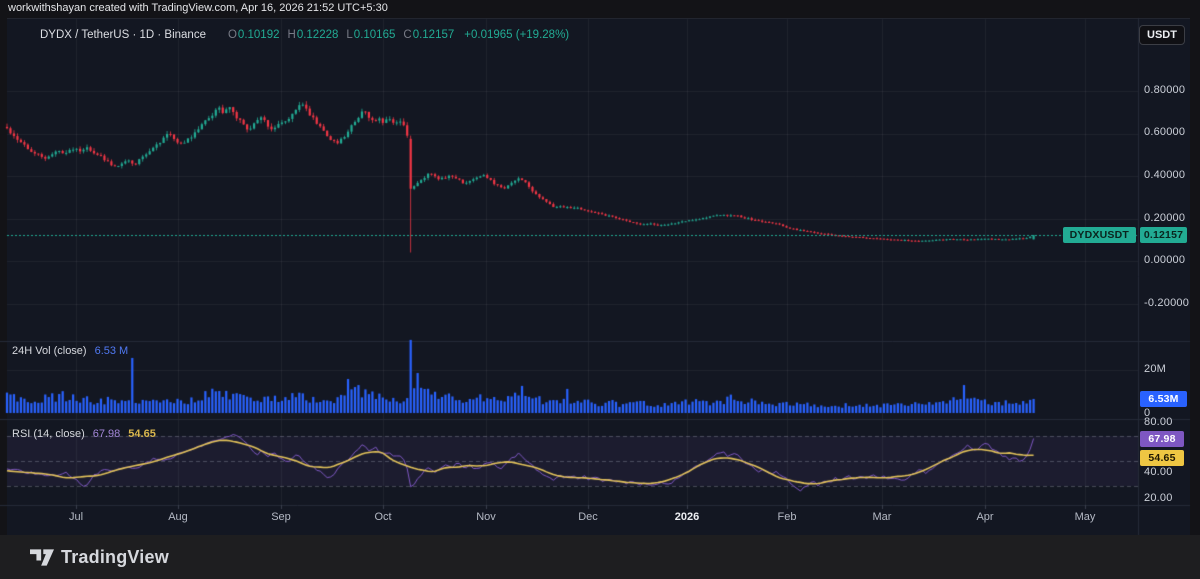 This screenshot has height=579, width=1200. What do you see at coordinates (142, 434) in the screenshot?
I see `rsi-ma-value: 54.65` at bounding box center [142, 434].